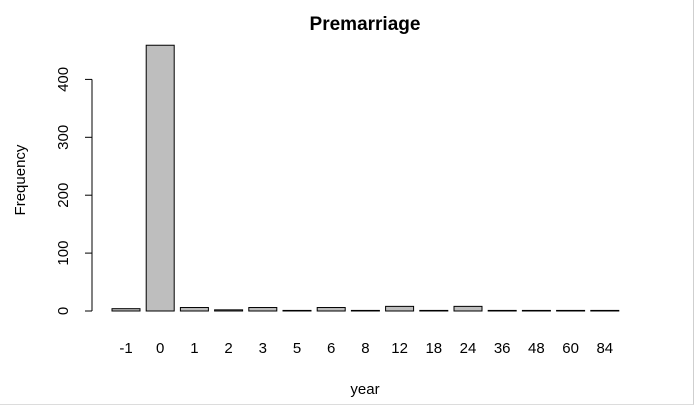 This screenshot has width=696, height=406. I want to click on x-tick-label: 48, so click(536, 348).